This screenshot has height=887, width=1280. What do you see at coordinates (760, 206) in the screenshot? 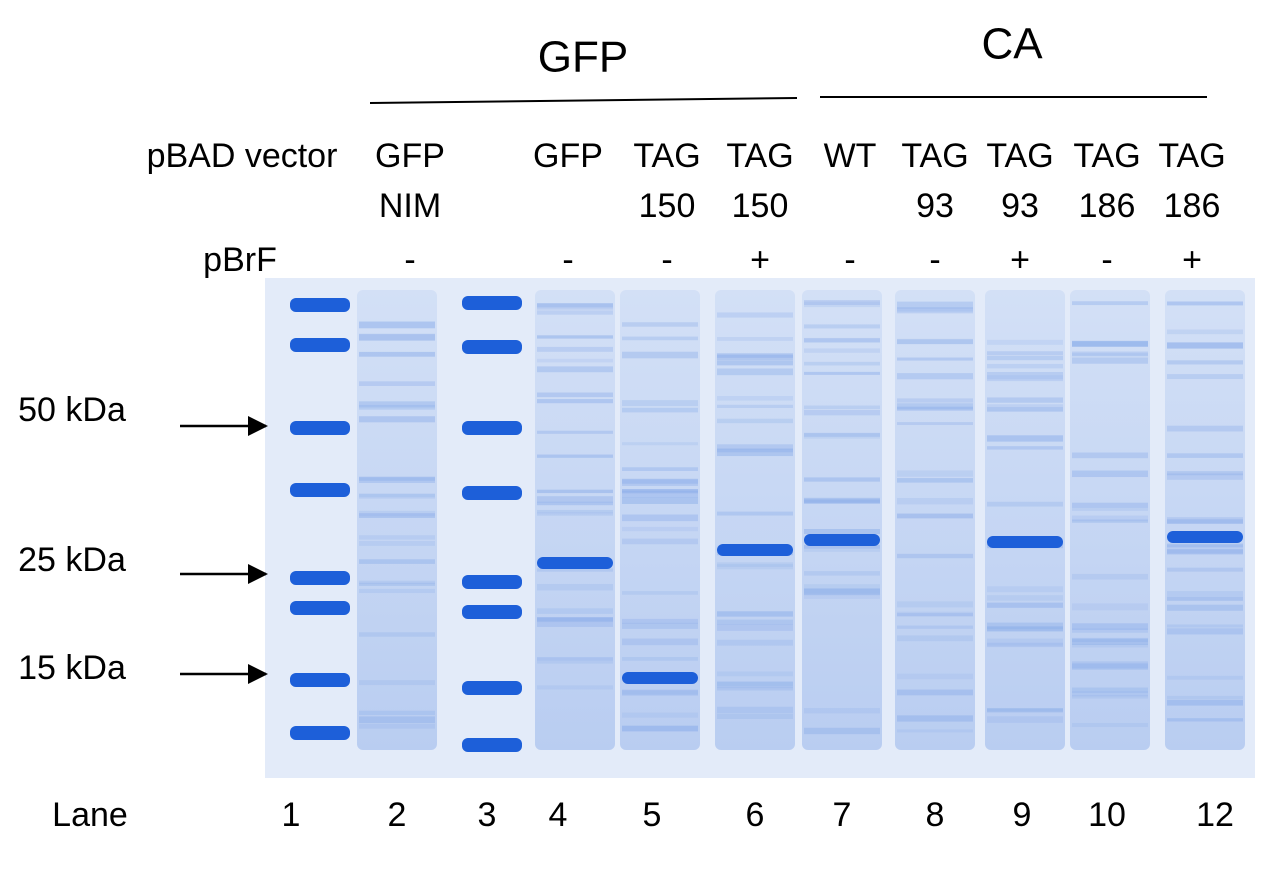
I see `vector-label: 150` at bounding box center [760, 206].